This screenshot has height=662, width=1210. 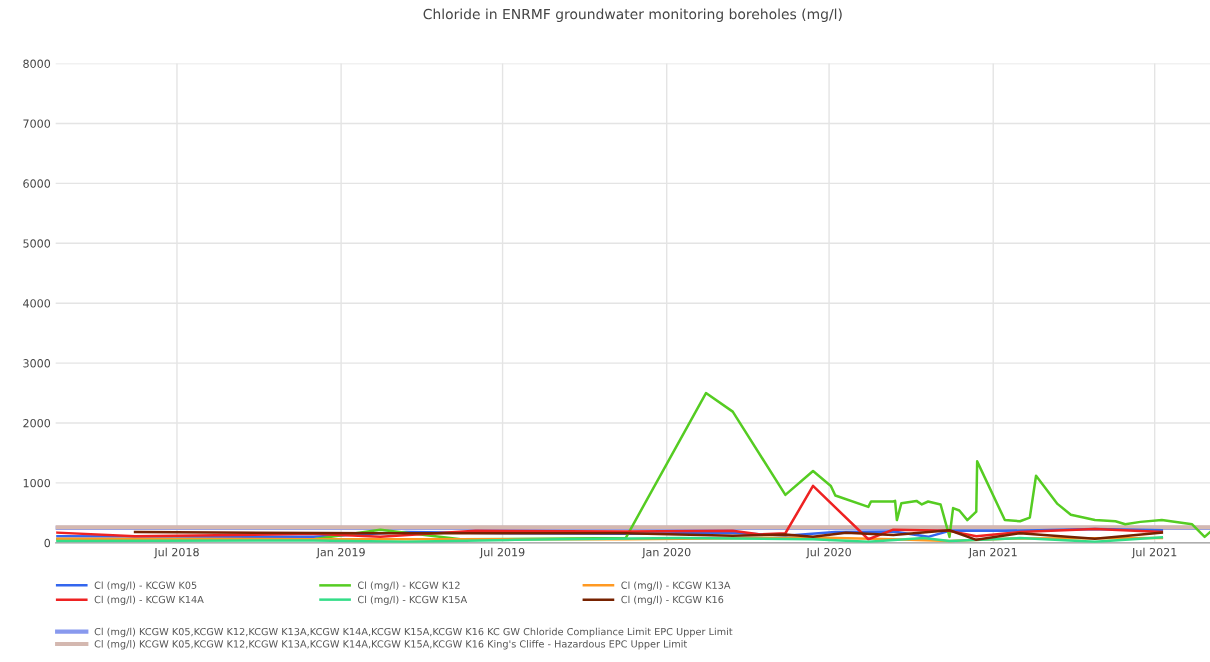 What do you see at coordinates (37, 243) in the screenshot?
I see `y-tick-label: 5000` at bounding box center [37, 243].